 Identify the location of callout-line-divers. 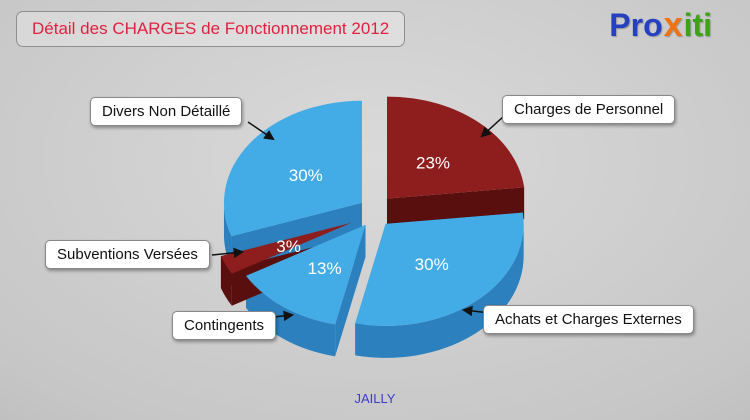
(261, 131).